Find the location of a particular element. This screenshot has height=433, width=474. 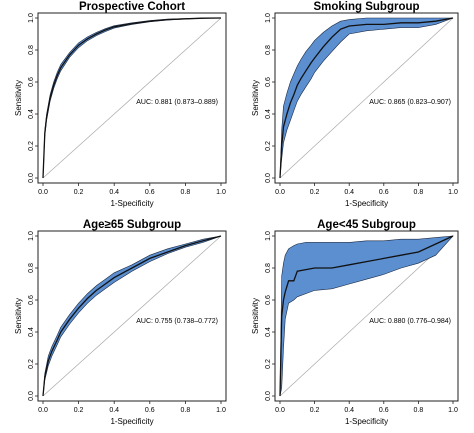

chart-title: Prospective Cohort is located at coordinates (132, 7).